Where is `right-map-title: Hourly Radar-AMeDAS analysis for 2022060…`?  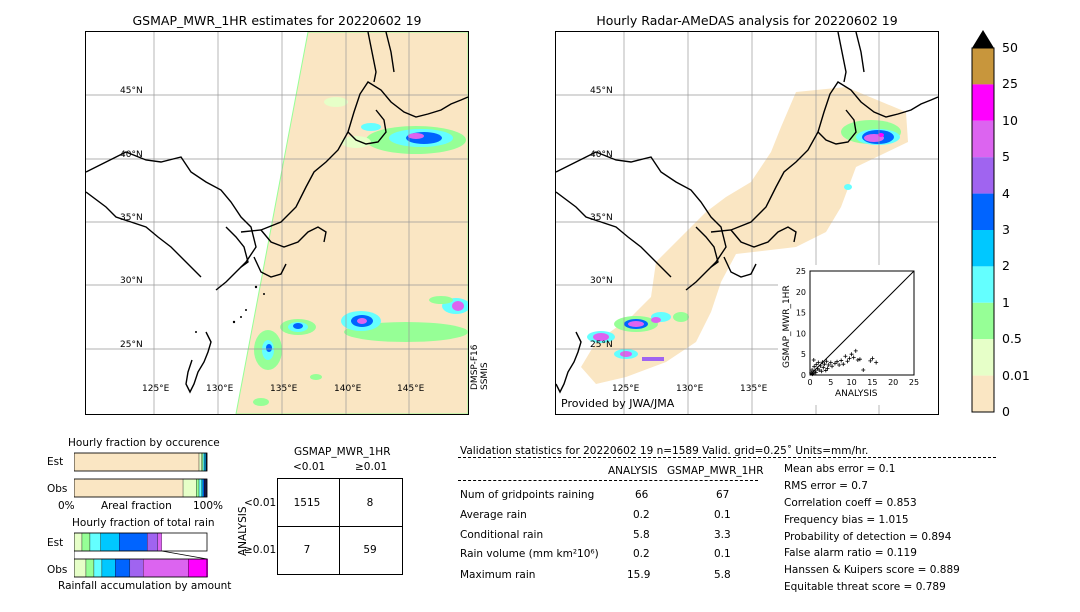 right-map-title: Hourly Radar-AMeDAS analysis for 2022060… is located at coordinates (747, 20).